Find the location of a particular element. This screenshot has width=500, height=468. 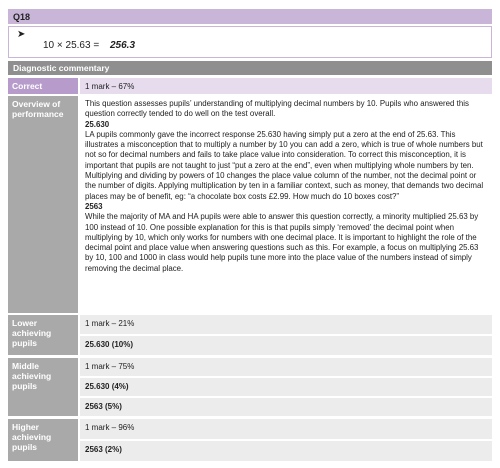

row-value: 25.630 (10%) is located at coordinates (286, 345).